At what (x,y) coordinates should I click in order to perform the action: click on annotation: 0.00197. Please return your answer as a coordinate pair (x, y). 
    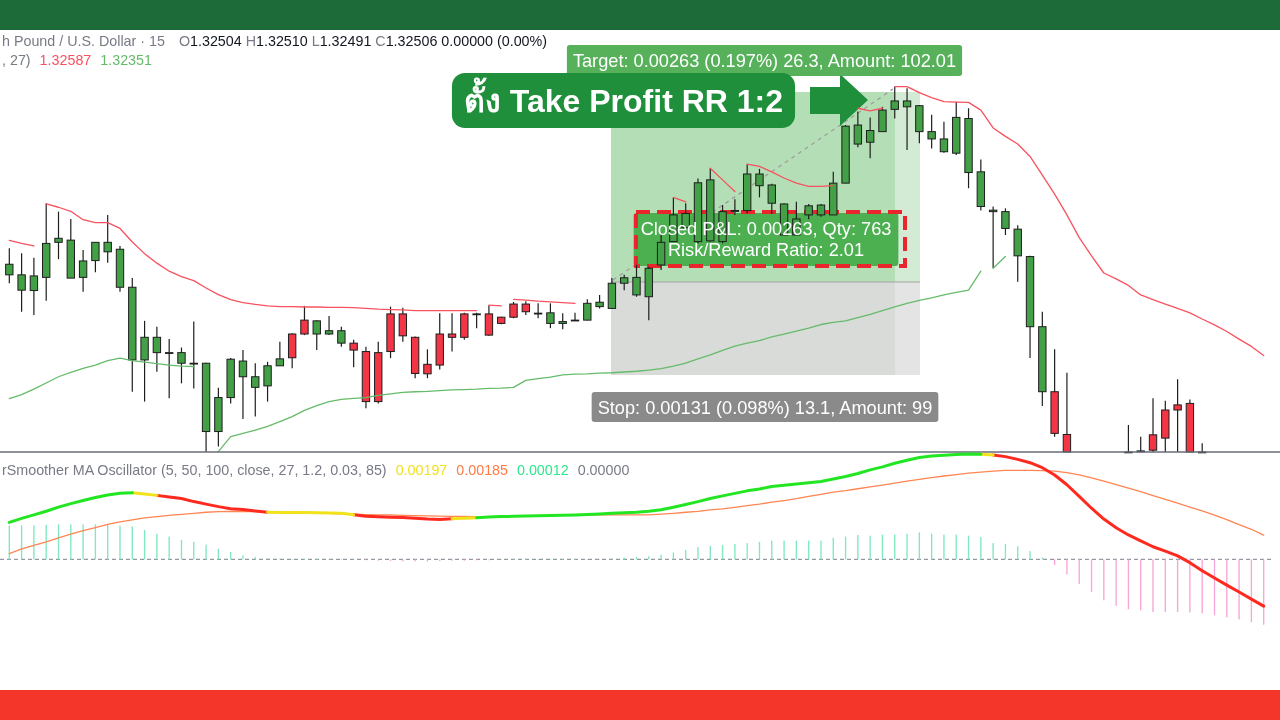
    Looking at the image, I should click on (421, 470).